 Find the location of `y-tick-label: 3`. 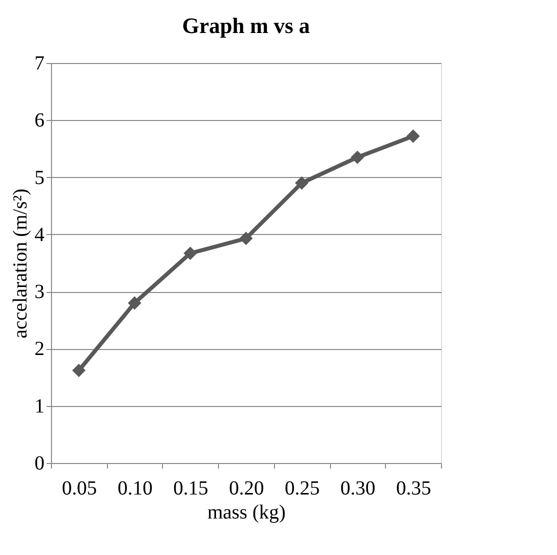

y-tick-label: 3 is located at coordinates (39, 292).